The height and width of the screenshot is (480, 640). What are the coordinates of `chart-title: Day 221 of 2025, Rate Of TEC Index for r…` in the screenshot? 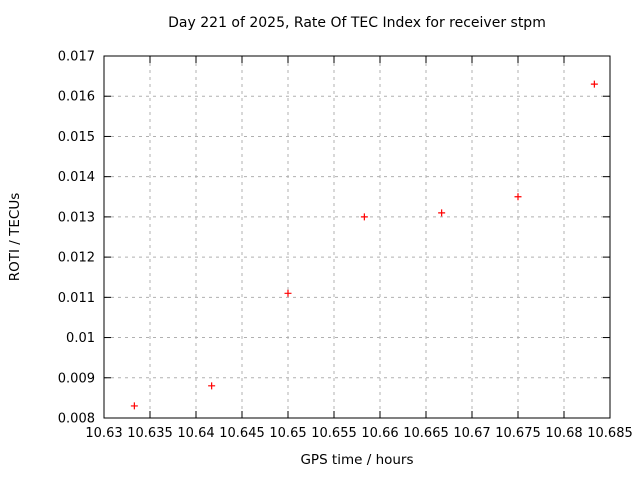 It's located at (357, 23).